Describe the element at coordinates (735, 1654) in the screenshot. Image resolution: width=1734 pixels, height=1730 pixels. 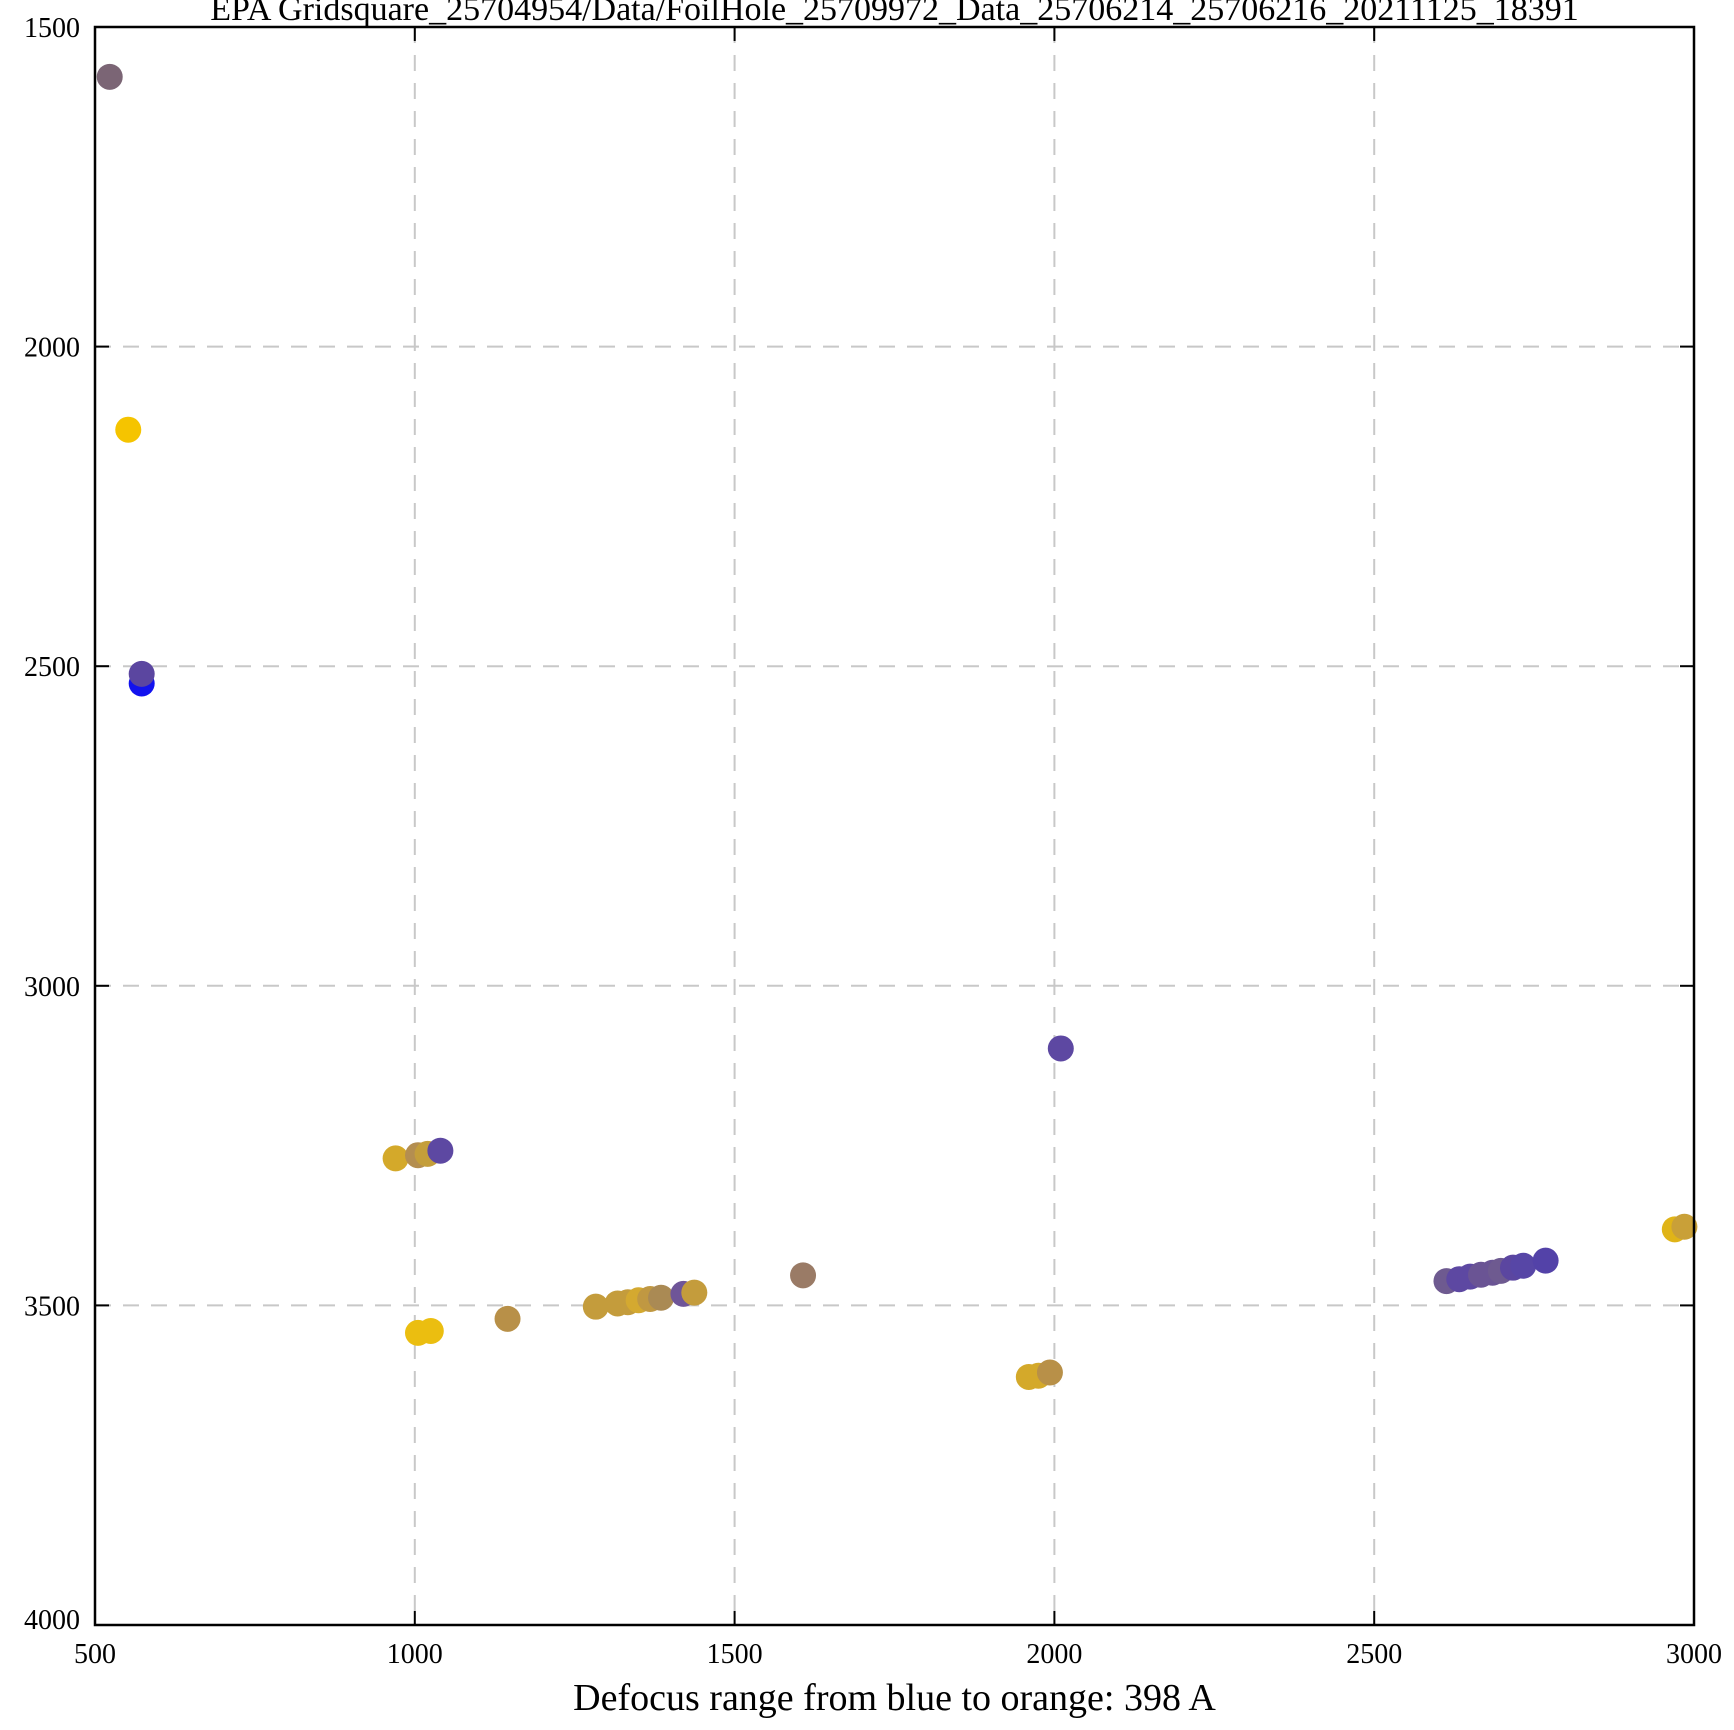
I see `x-tick-label: 1500` at that location.